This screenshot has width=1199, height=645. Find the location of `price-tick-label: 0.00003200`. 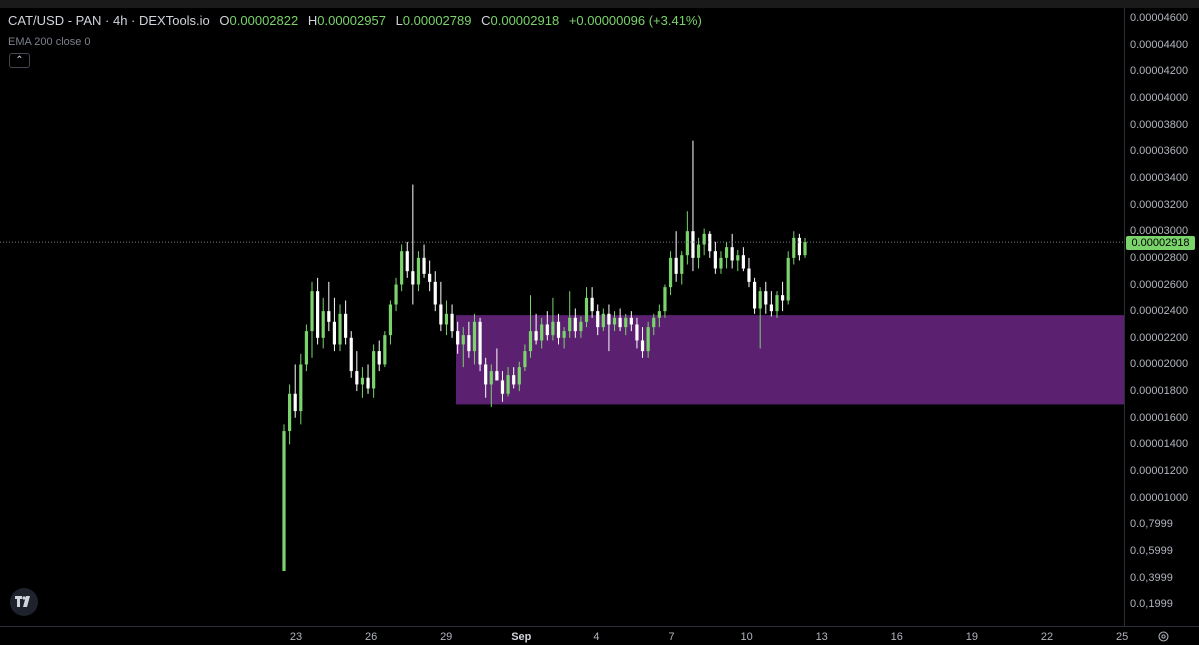

price-tick-label: 0.00003200 is located at coordinates (1159, 204).